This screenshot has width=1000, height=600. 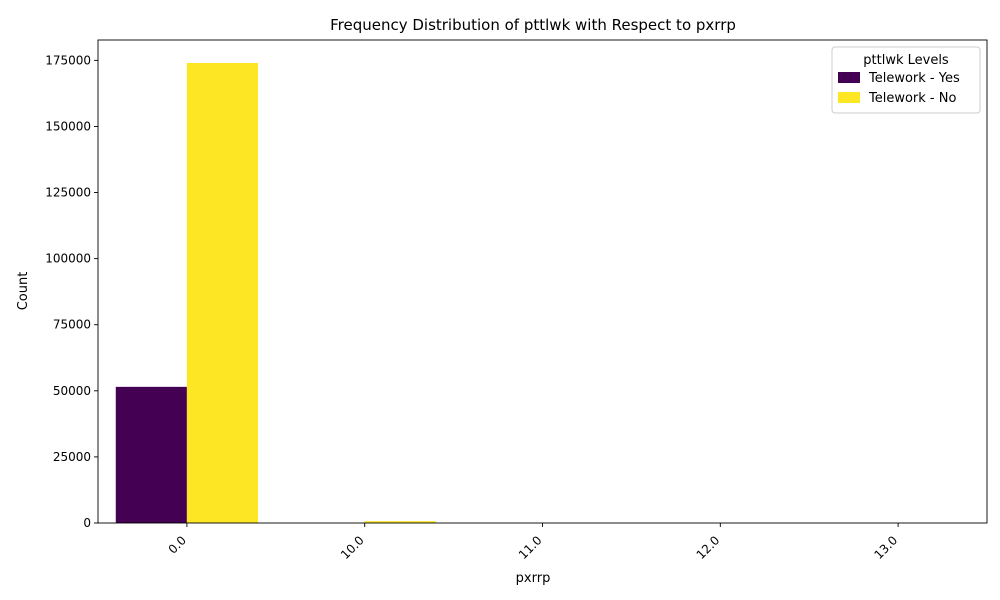 What do you see at coordinates (72, 325) in the screenshot?
I see `y-tick-label: 75000` at bounding box center [72, 325].